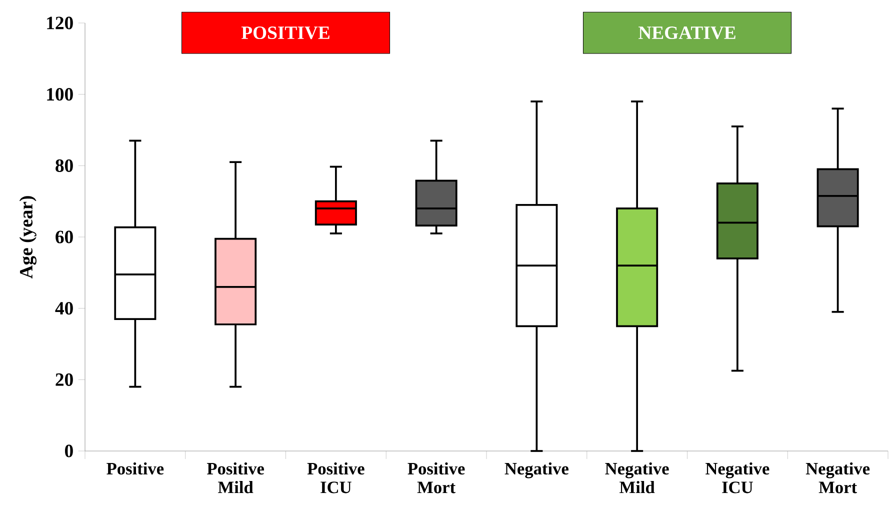 Image resolution: width=889 pixels, height=520 pixels. I want to click on y-tick-label: 80, so click(64, 165).